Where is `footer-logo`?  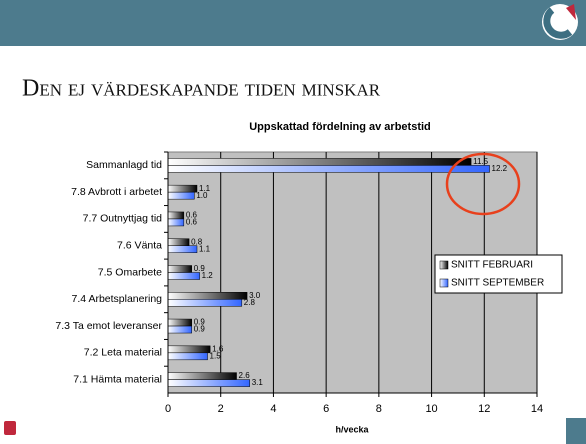
footer-logo is located at coordinates (10, 428).